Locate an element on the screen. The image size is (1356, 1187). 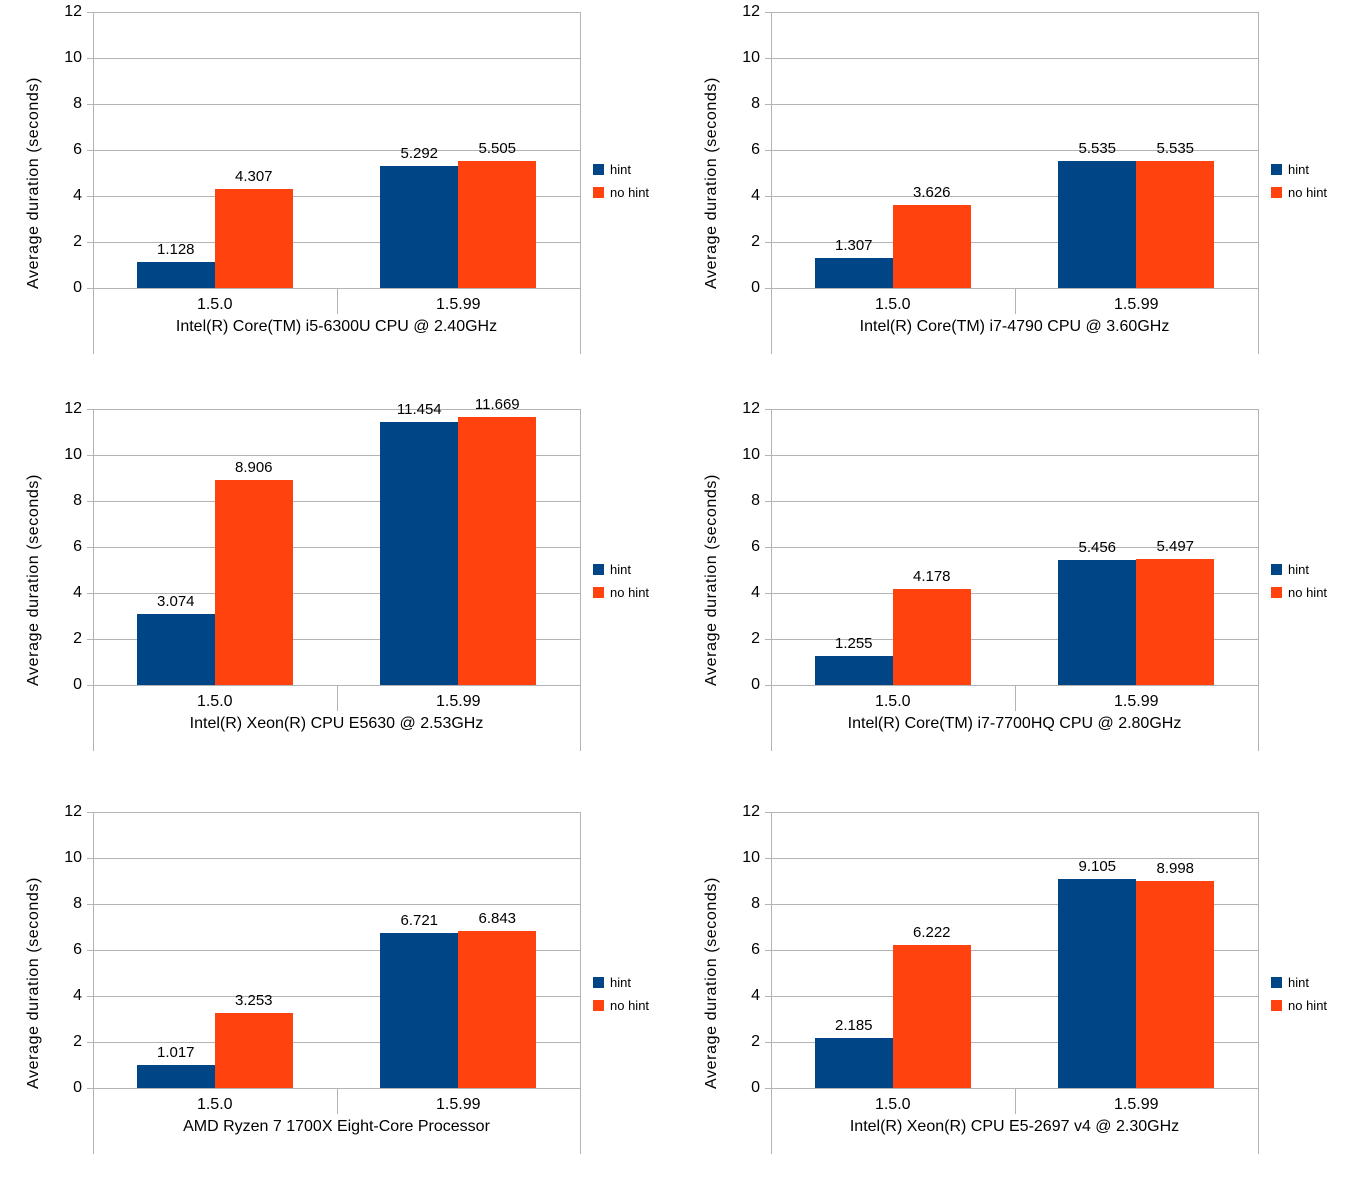
plot-area: 1.128 4.307 5.292 5.505 is located at coordinates (336, 150).